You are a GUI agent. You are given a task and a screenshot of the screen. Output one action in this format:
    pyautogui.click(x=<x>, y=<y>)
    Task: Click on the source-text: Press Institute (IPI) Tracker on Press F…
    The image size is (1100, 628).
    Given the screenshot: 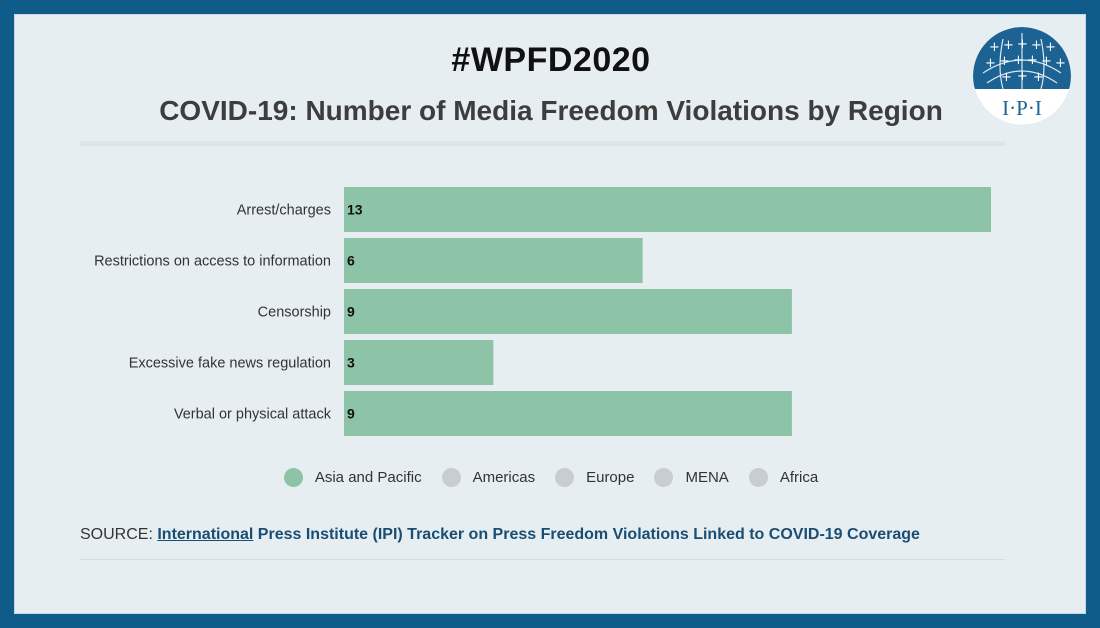 What is the action you would take?
    pyautogui.click(x=586, y=534)
    